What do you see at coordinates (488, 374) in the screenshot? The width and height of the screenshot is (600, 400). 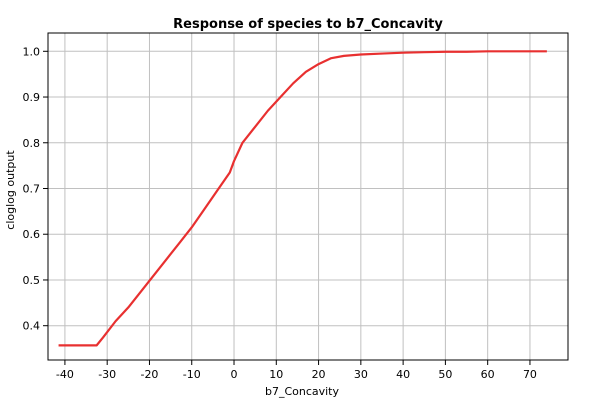 I see `x-tick-label: 60` at bounding box center [488, 374].